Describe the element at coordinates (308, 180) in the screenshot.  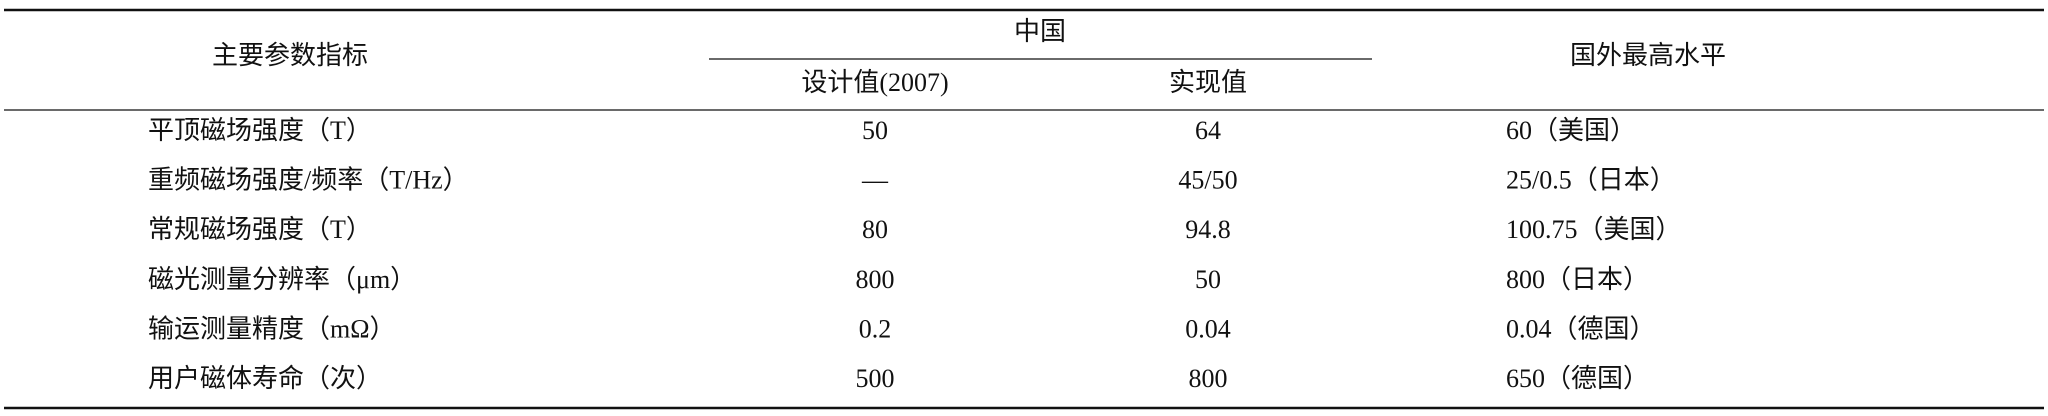
I see `param-cell: 重频磁场强度/频率（T/Hz）` at that location.